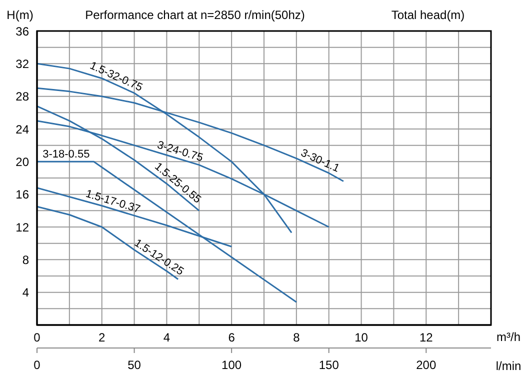 The width and height of the screenshot is (530, 383). What do you see at coordinates (232, 365) in the screenshot?
I see `x2-tick-label: 100` at bounding box center [232, 365].